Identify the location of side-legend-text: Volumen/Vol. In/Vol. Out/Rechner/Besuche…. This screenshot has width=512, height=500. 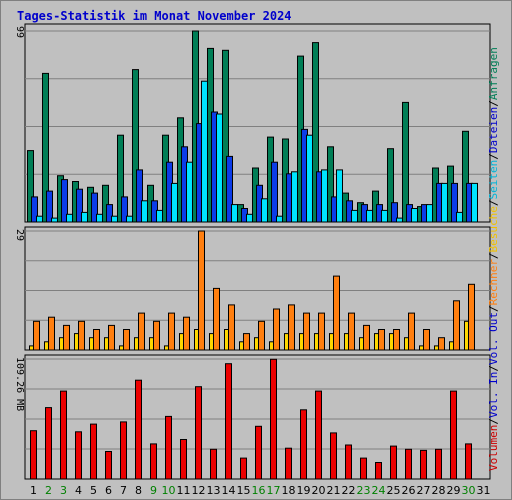
(493, 259).